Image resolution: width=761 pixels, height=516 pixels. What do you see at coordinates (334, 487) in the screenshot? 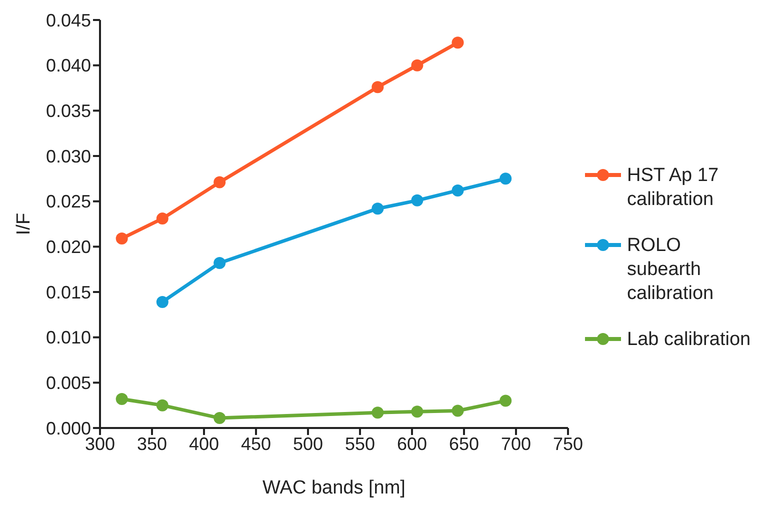
I see `x-axis-title: WAC bands [nm]` at bounding box center [334, 487].